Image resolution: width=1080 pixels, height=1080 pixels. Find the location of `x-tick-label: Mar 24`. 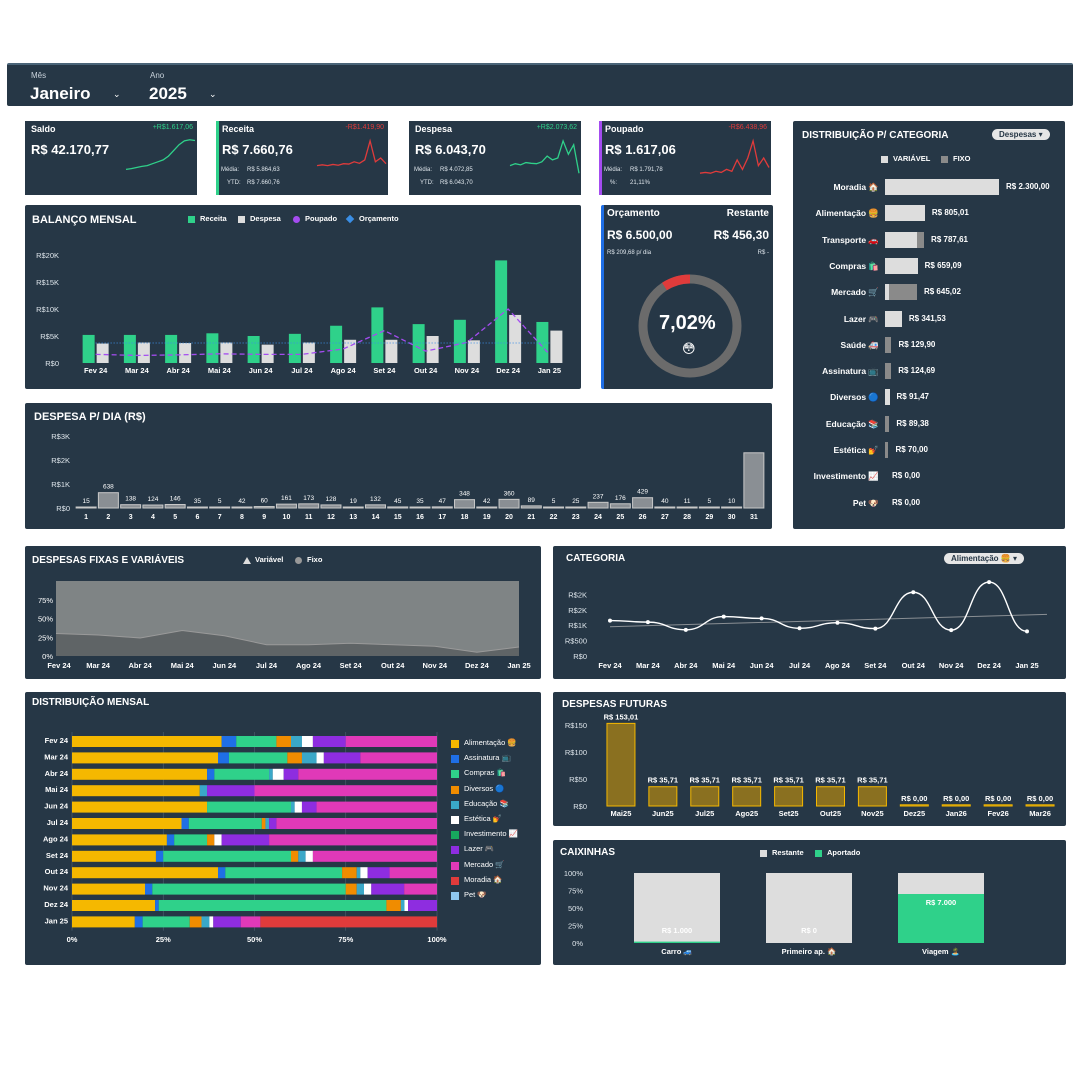

x-tick-label: Mar 24 is located at coordinates (648, 665).